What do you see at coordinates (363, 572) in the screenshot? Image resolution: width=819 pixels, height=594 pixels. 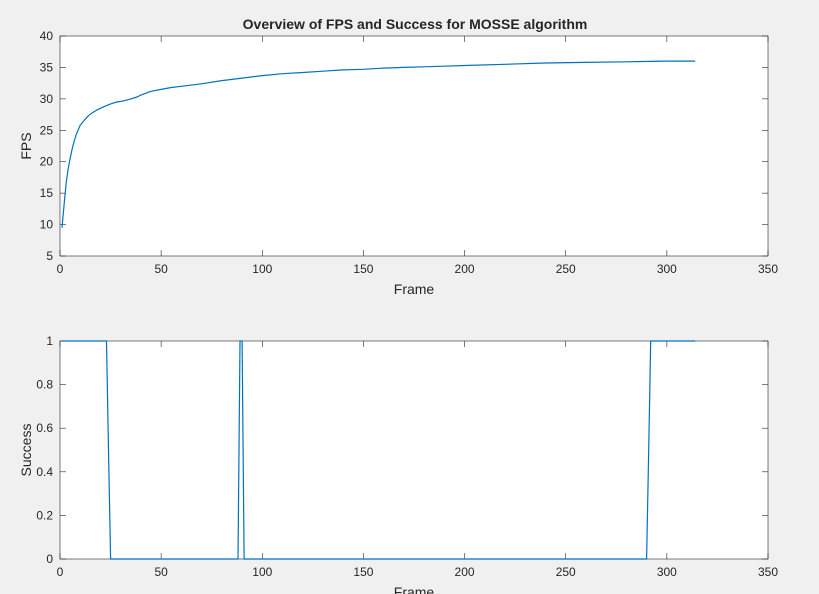 I see `success-xtick-label: 150` at bounding box center [363, 572].